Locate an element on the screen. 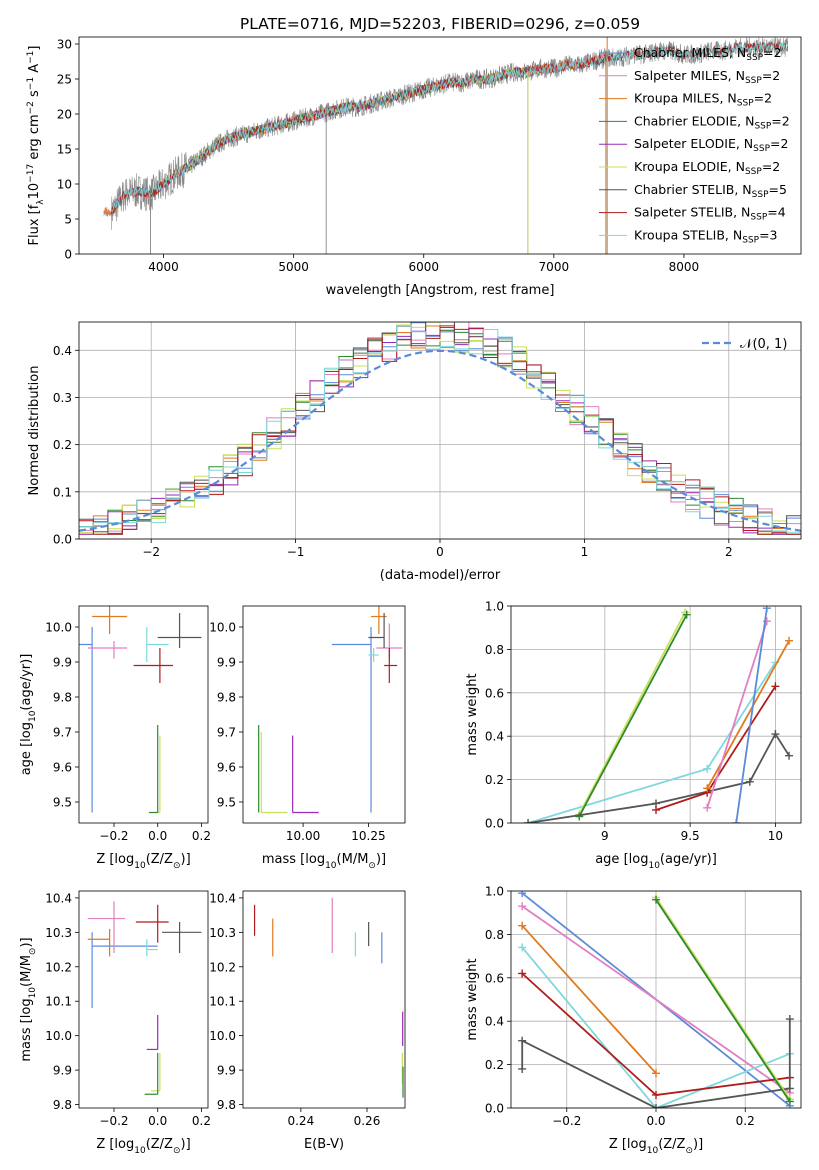 The width and height of the screenshot is (819, 1170). y-axis-label-part: (M/M is located at coordinates (26, 971).